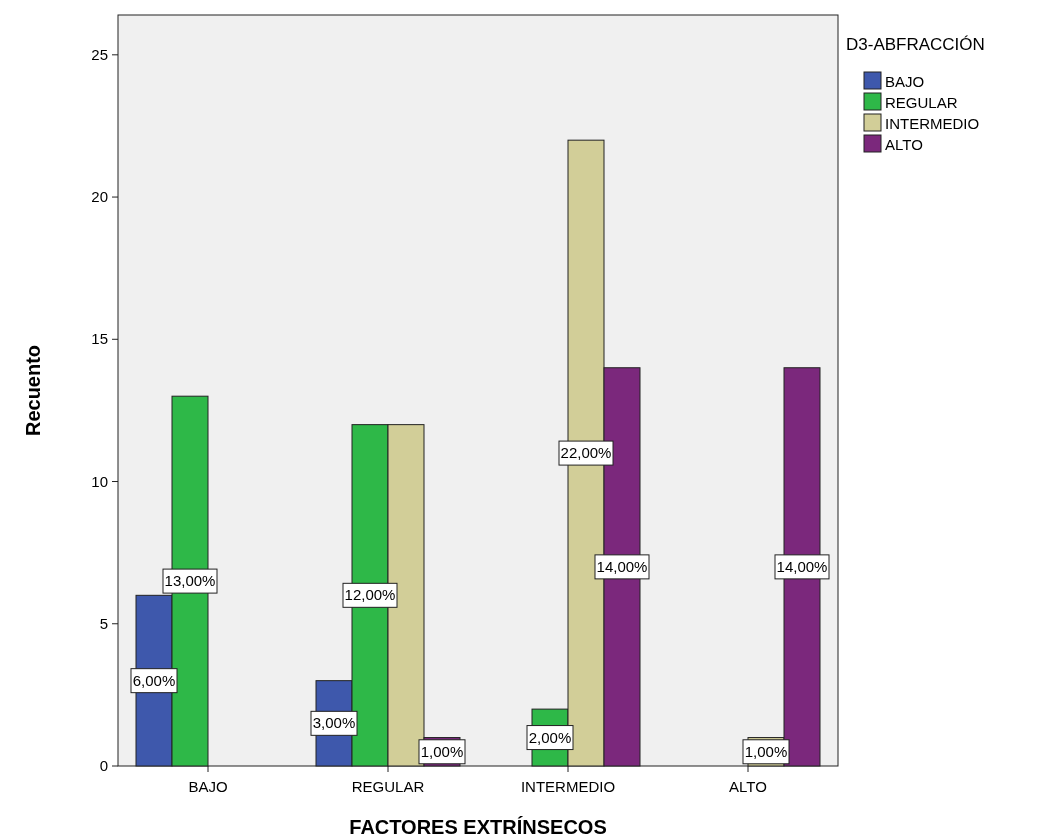  I want to click on y-tick-label: 15, so click(99, 339).